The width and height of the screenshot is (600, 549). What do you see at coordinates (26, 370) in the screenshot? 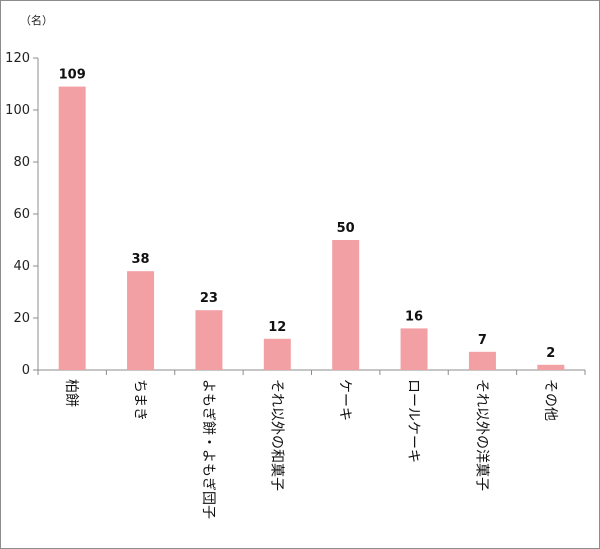
I see `y-tick-label: 0` at bounding box center [26, 370].